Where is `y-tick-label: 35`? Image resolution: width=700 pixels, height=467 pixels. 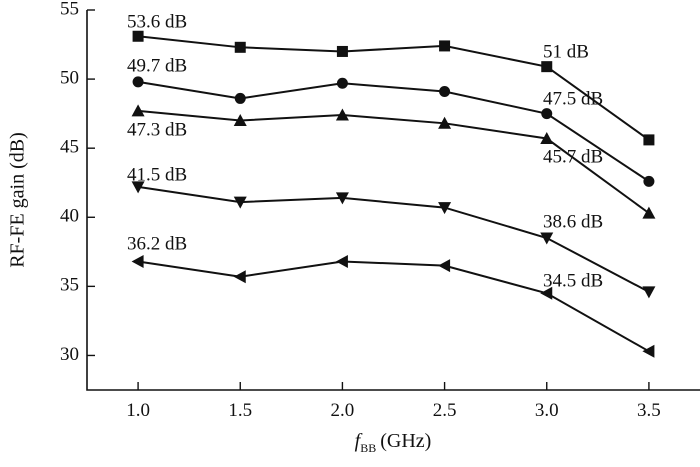 y-tick-label: 35 is located at coordinates (69, 285).